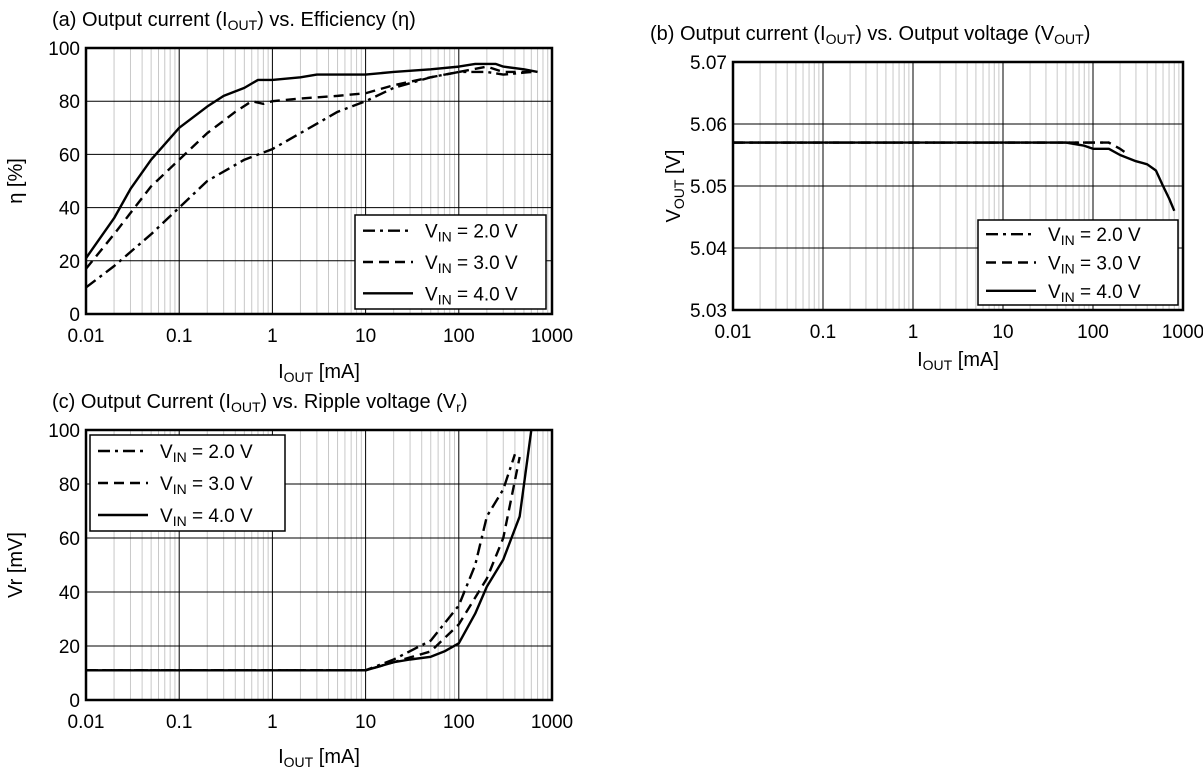 This screenshot has width=1203, height=771. What do you see at coordinates (708, 249) in the screenshot?
I see `y-tick-label: 5.04` at bounding box center [708, 249].